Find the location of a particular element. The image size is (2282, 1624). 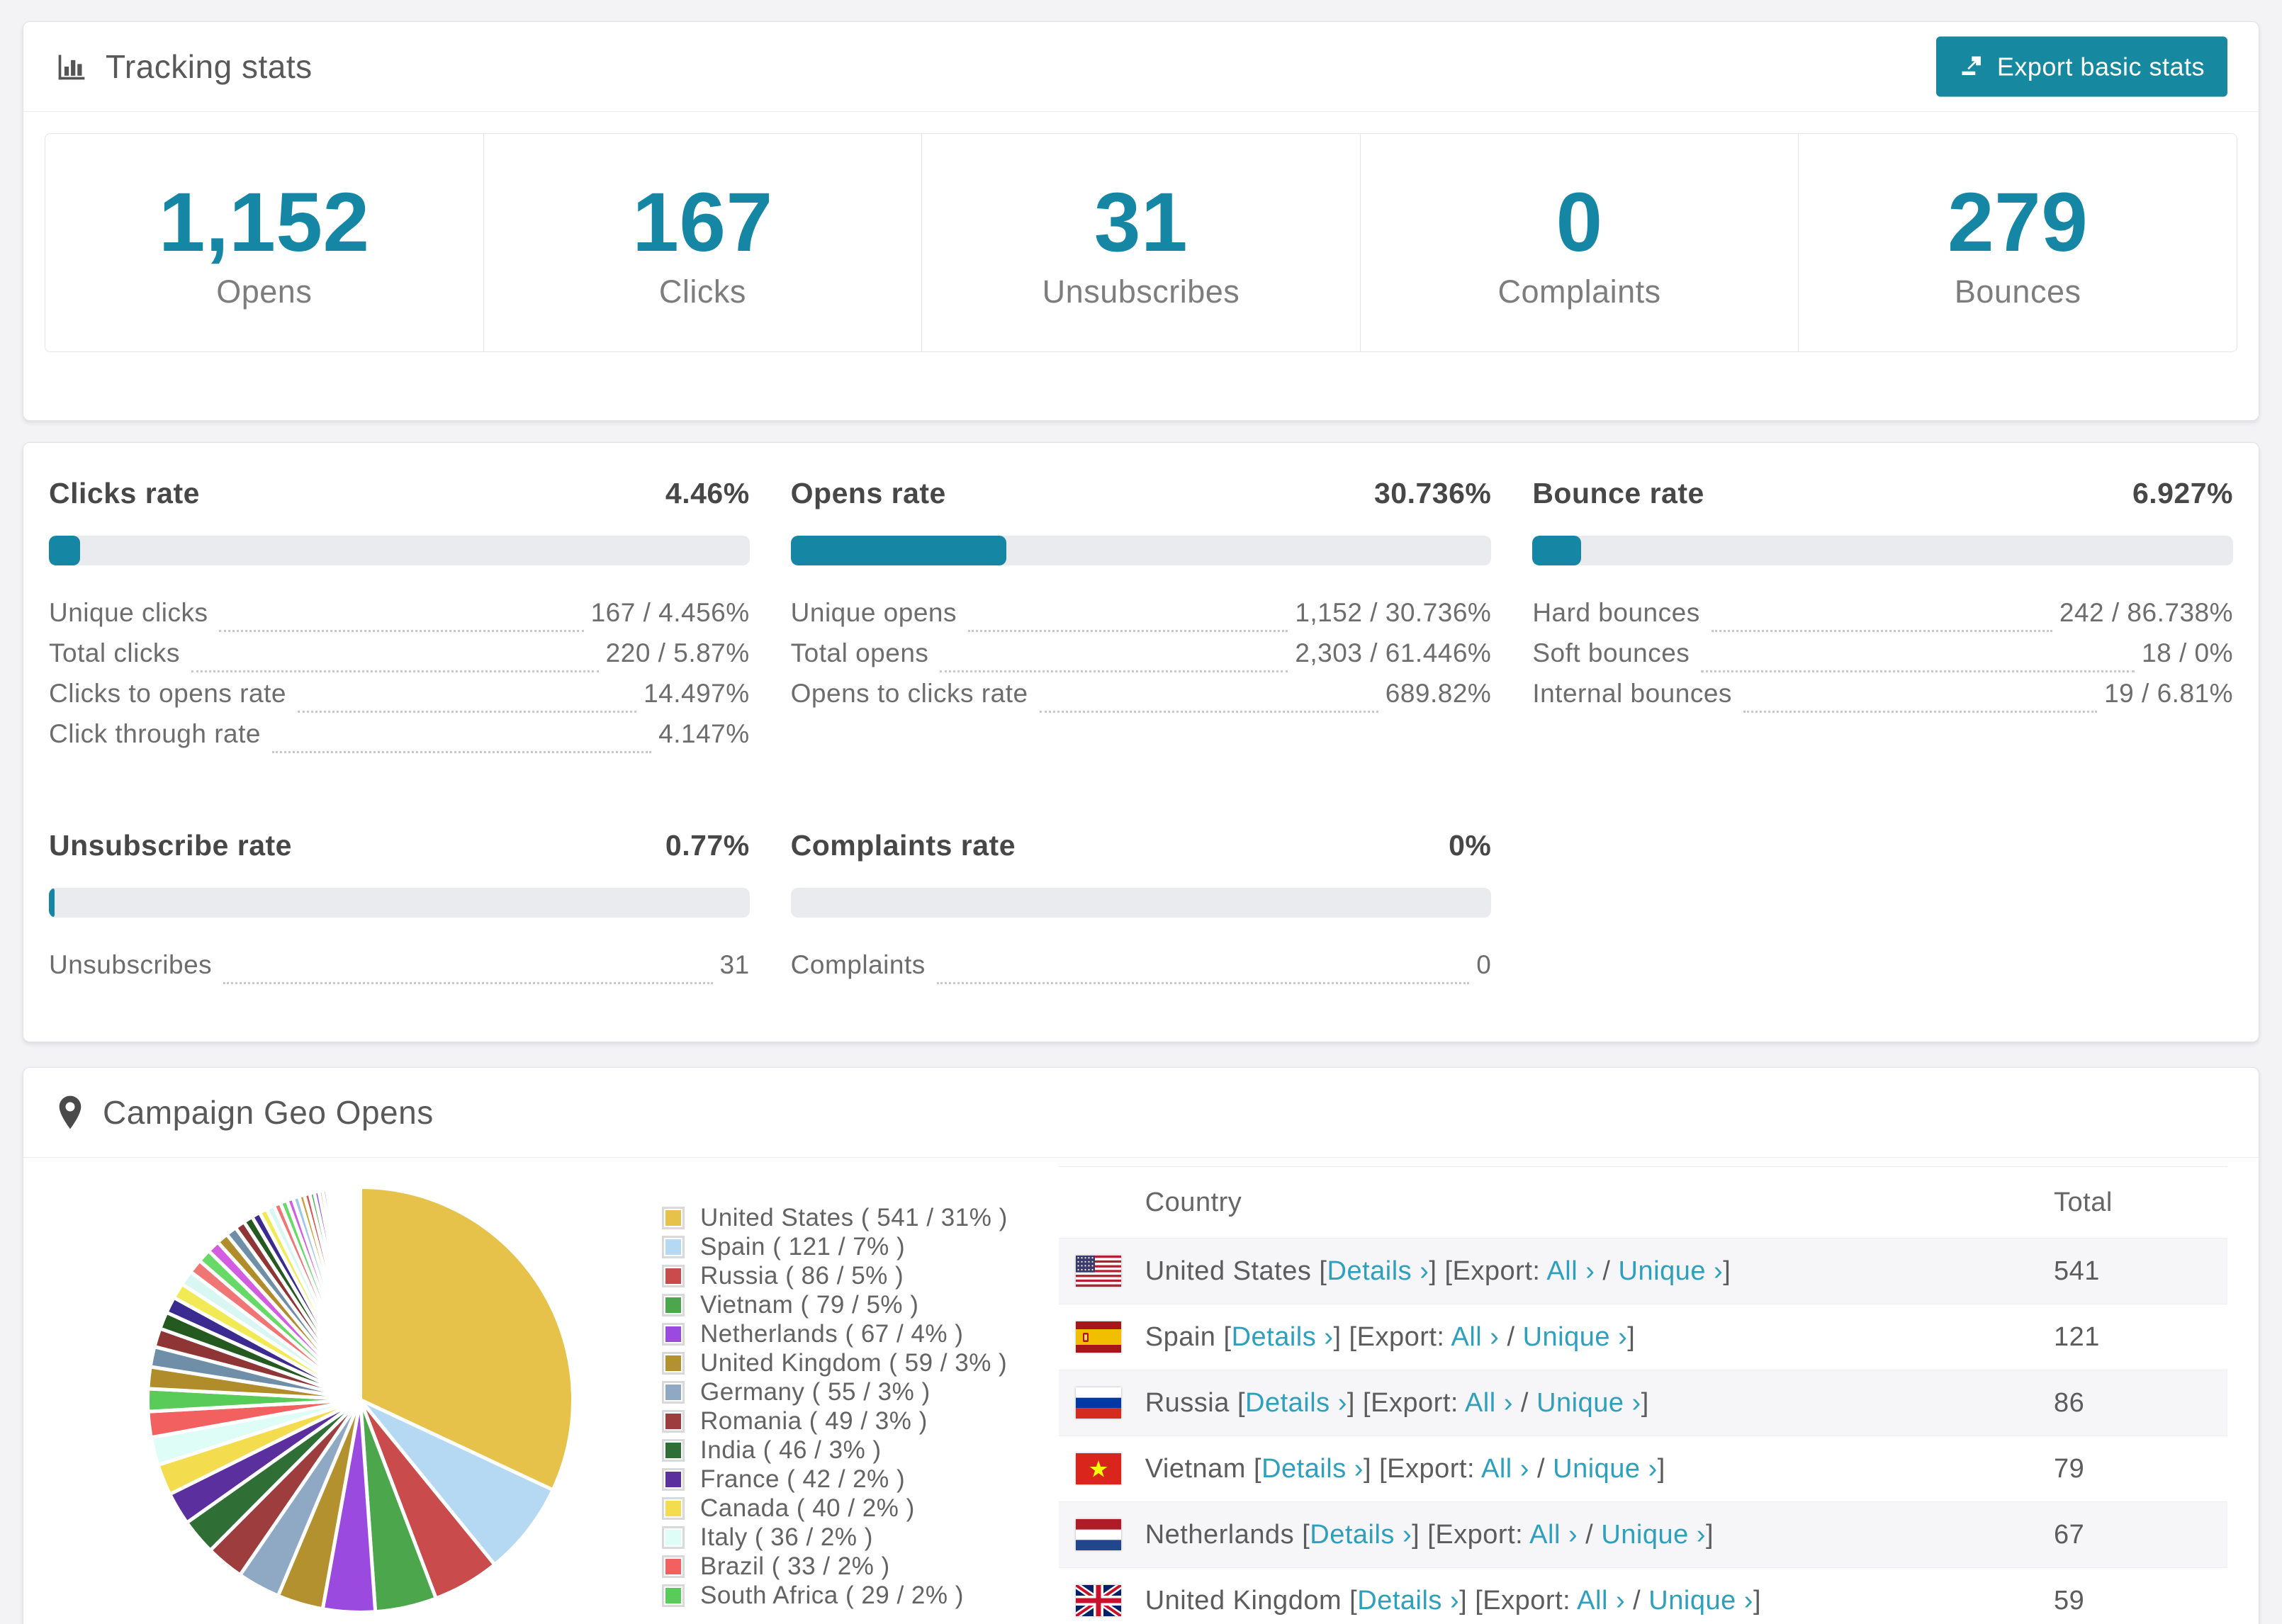

geo-panel-title-text: Campaign Geo Opens is located at coordinates (268, 1113).